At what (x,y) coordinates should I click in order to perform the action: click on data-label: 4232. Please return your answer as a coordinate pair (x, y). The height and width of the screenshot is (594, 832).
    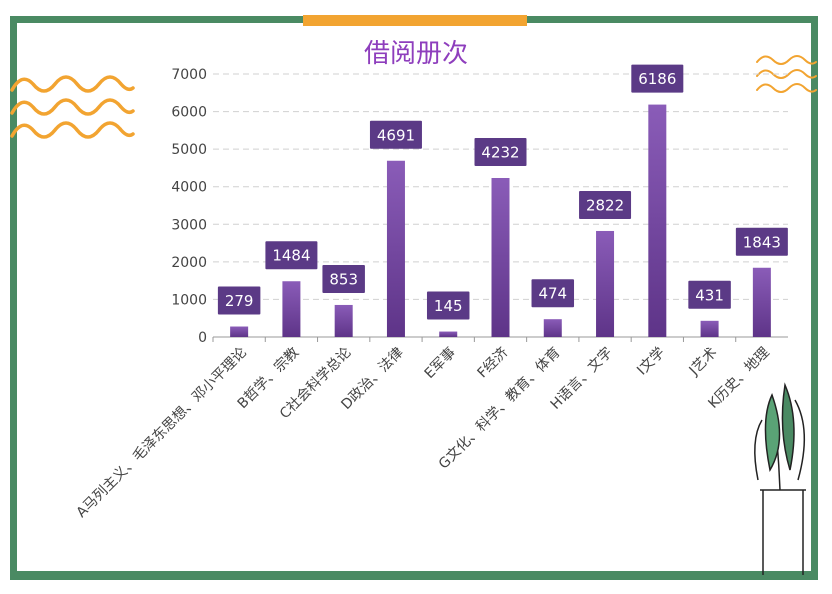
    Looking at the image, I should click on (500, 152).